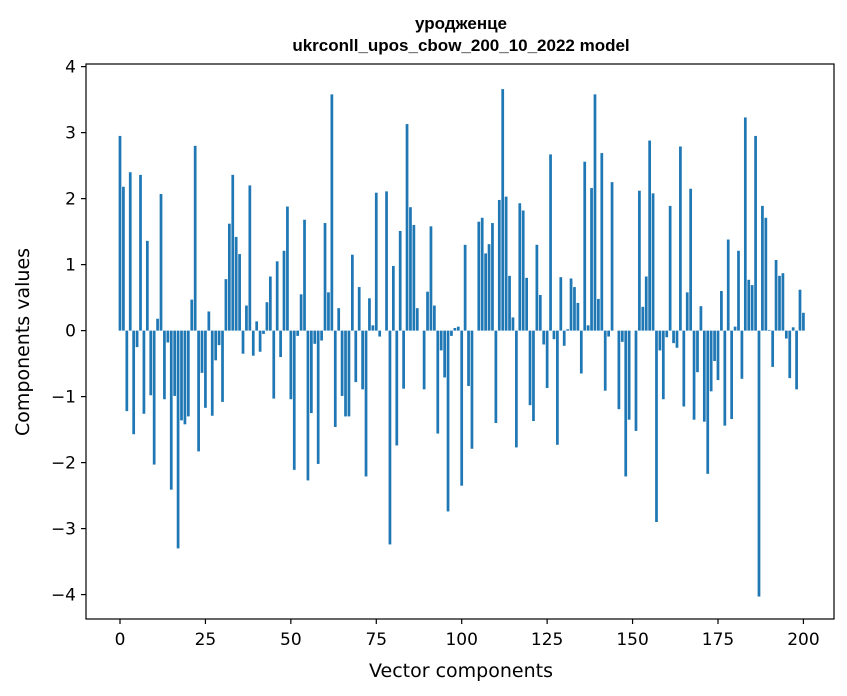 The width and height of the screenshot is (847, 696). Describe the element at coordinates (70, 200) in the screenshot. I see `y-tick-label: 2` at that location.